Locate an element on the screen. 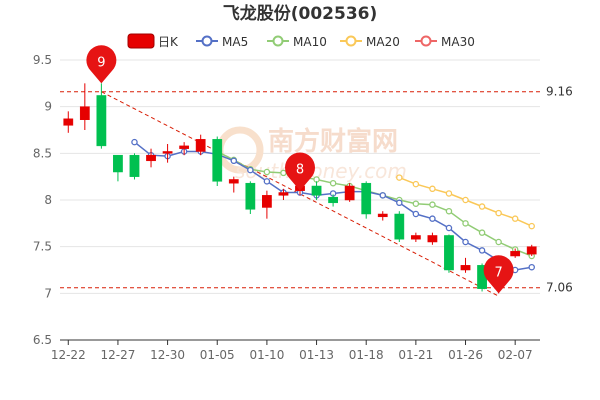 This screenshot has height=400, width=600. ma20-series is located at coordinates (465, 202).